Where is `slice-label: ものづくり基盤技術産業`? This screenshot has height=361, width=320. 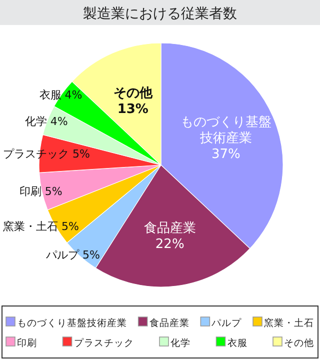 slice-label: ものづくり基盤技術産業 is located at coordinates (226, 130).